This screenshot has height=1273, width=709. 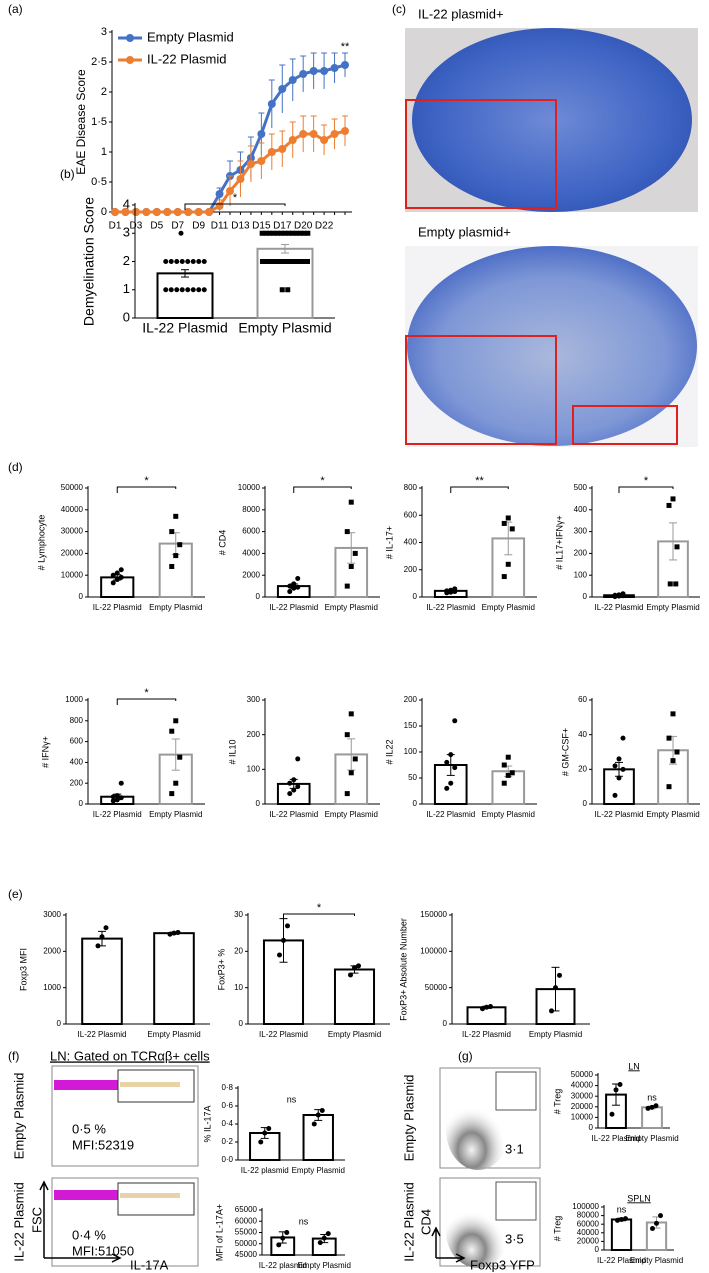 What do you see at coordinates (41, 543) in the screenshot?
I see `y-axis-label: # Lymphocyte` at bounding box center [41, 543].